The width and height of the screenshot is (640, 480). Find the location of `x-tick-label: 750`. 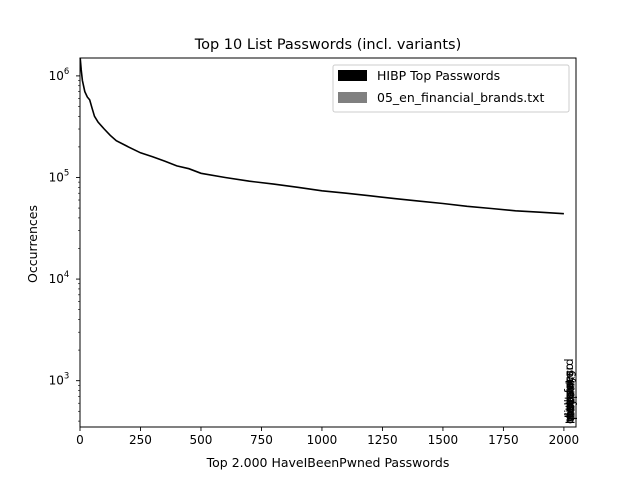

x-tick-label: 750 is located at coordinates (261, 440).